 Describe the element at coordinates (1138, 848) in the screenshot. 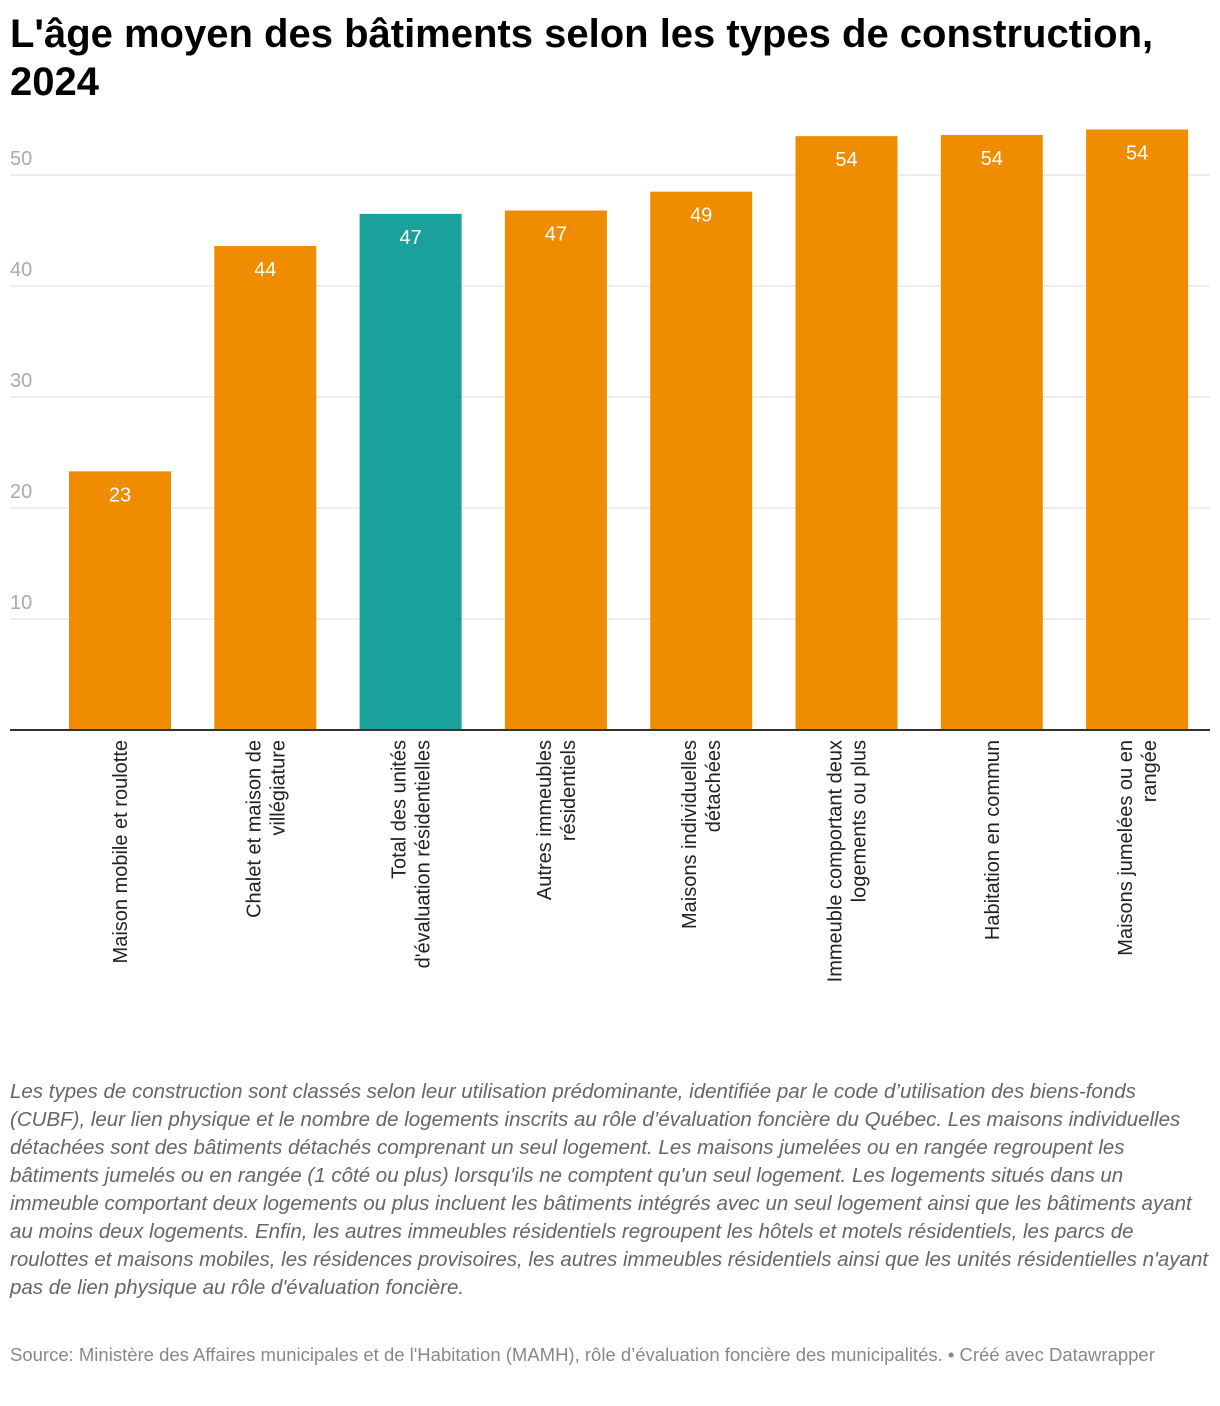

I see `x-tick-label: Maisons jumelées ou en rangée` at that location.